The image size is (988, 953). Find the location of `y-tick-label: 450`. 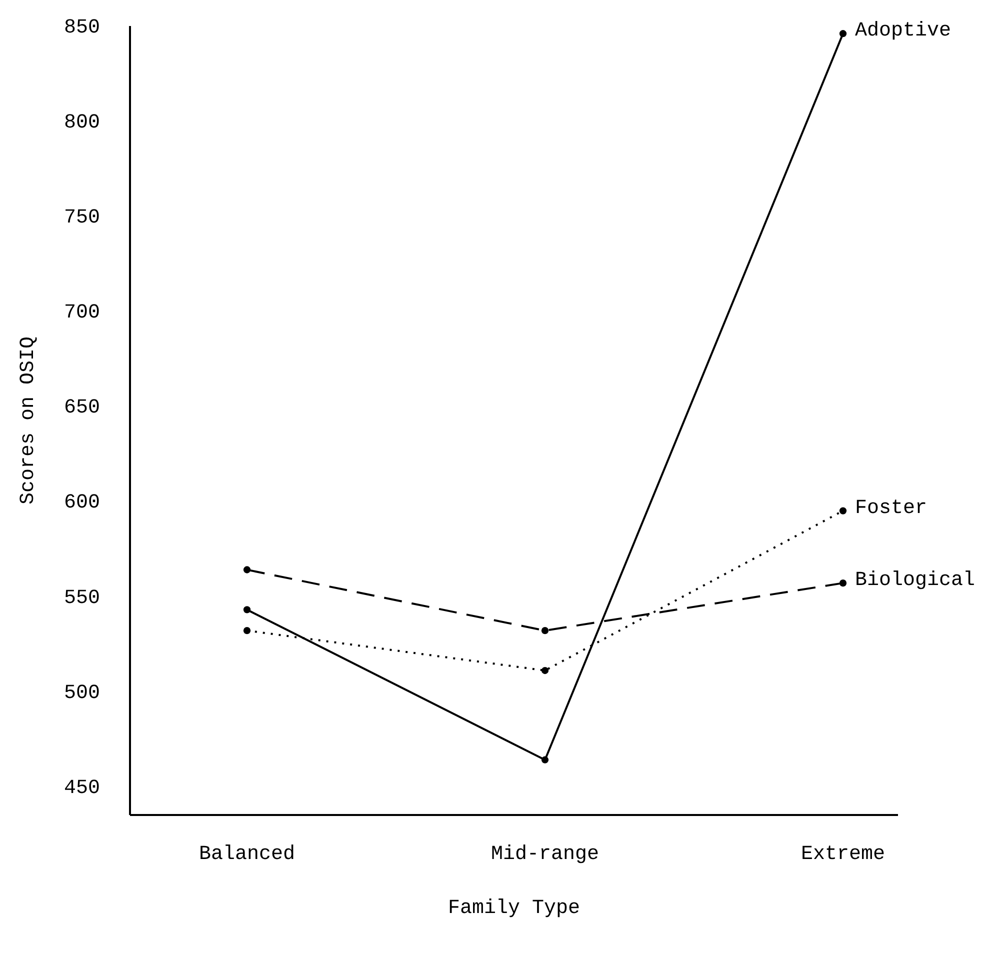

y-tick-label: 450 is located at coordinates (82, 788).